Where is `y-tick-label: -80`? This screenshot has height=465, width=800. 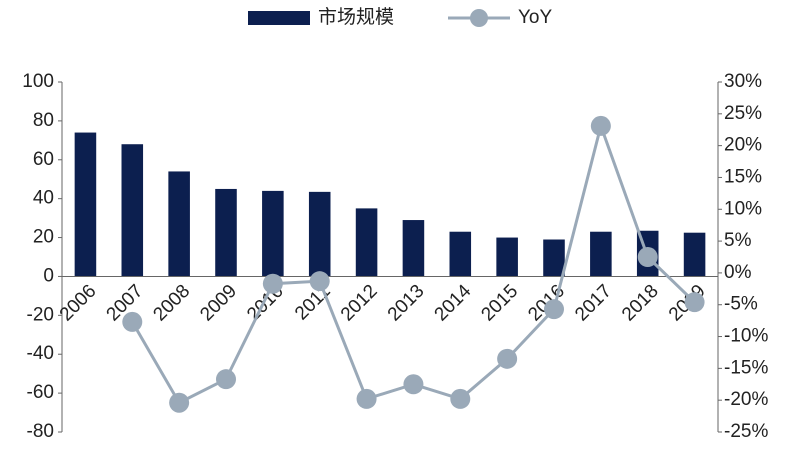 y-tick-label: -80 is located at coordinates (40, 431).